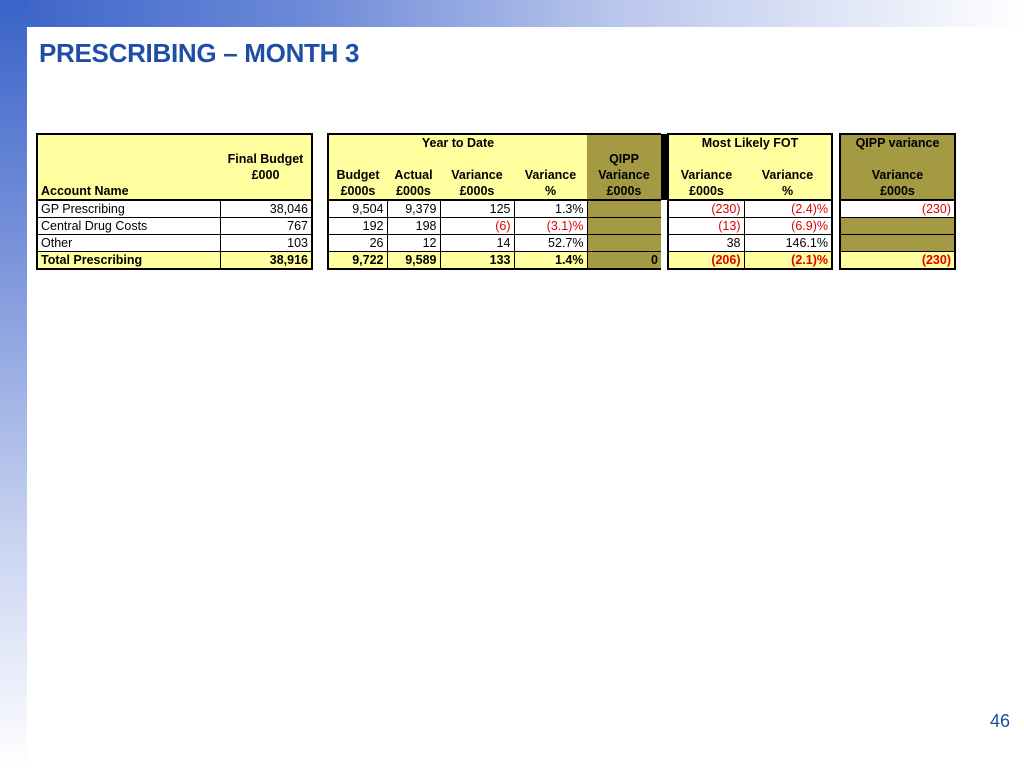 This screenshot has height=768, width=1024. What do you see at coordinates (999, 721) in the screenshot?
I see `page-number: 46` at bounding box center [999, 721].